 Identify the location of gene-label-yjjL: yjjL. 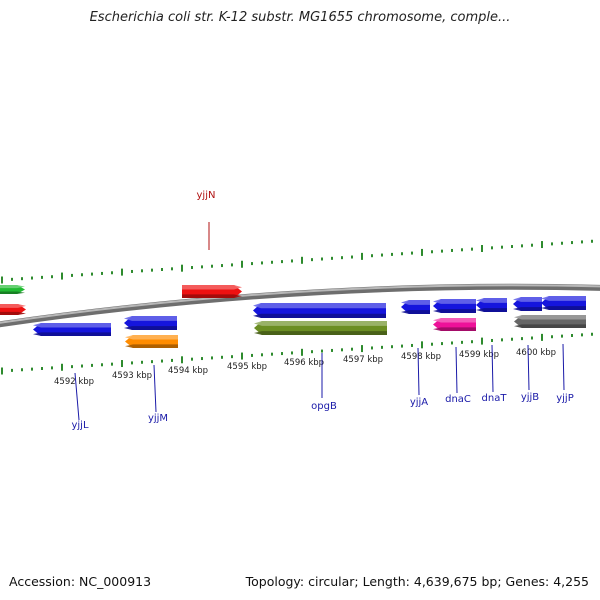
(80, 401).